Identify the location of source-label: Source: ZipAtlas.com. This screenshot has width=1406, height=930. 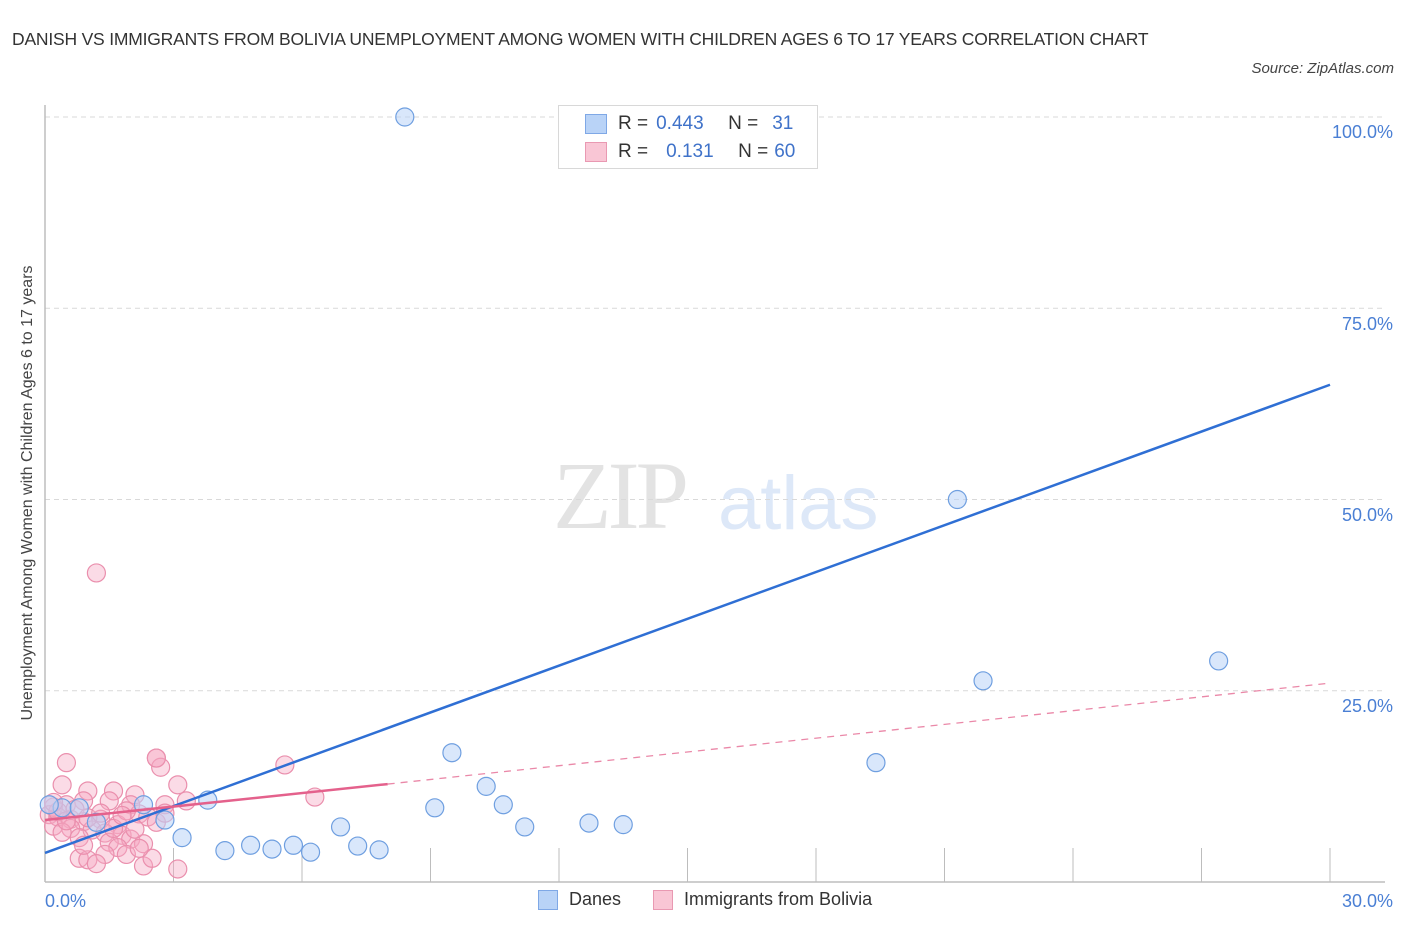
(1322, 68).